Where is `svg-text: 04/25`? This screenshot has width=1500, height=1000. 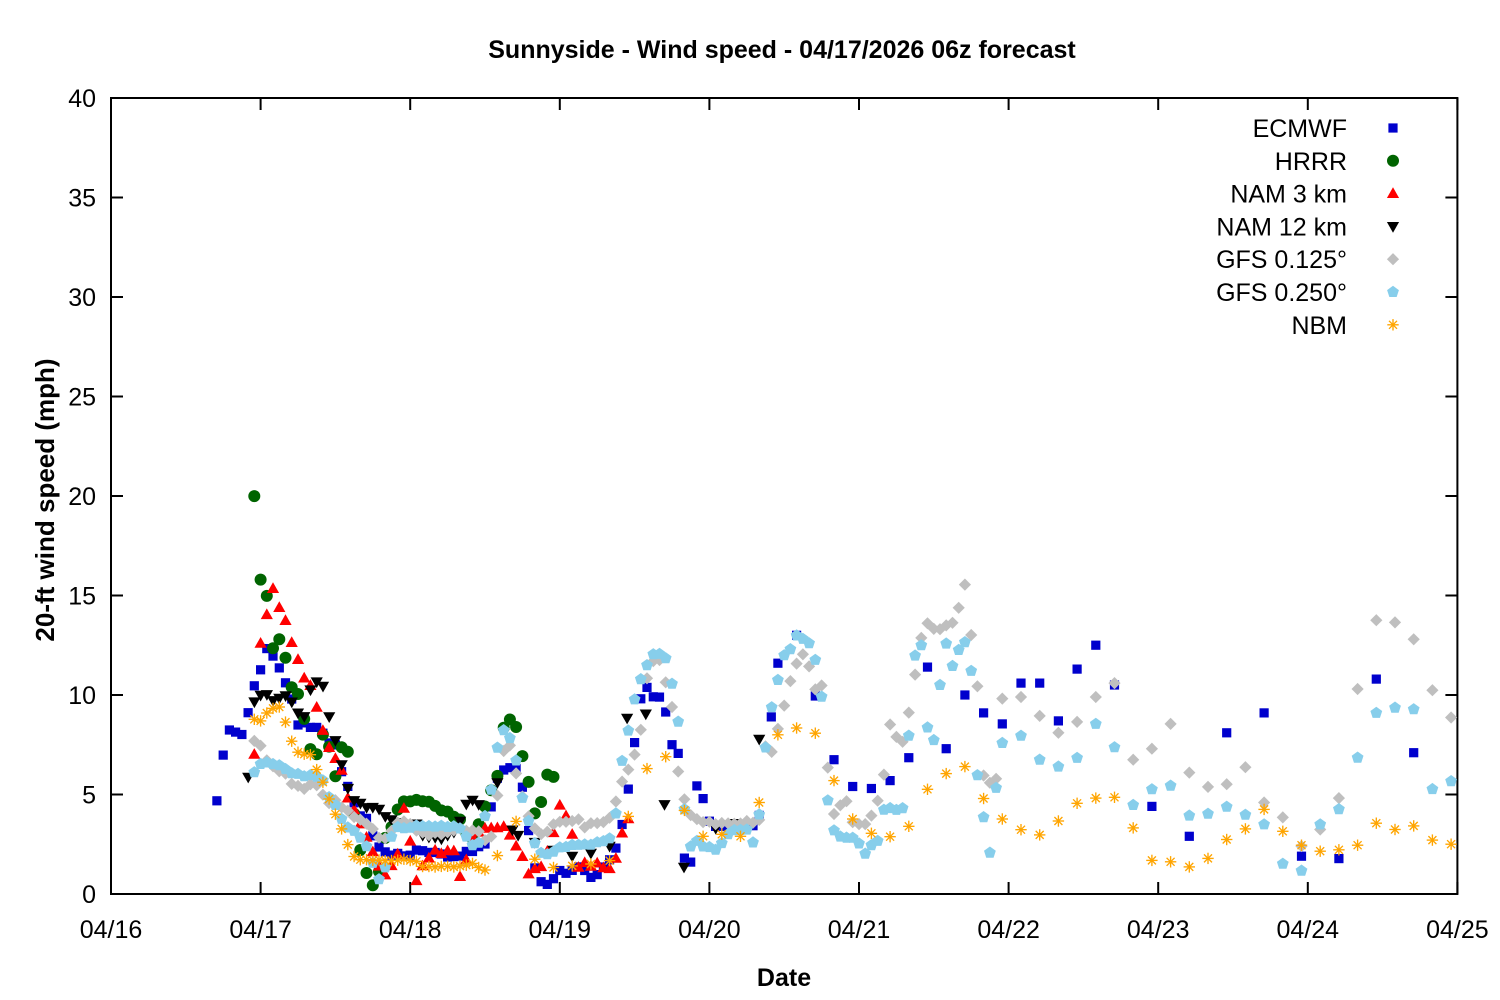
svg-text: 04/25 is located at coordinates (1457, 930).